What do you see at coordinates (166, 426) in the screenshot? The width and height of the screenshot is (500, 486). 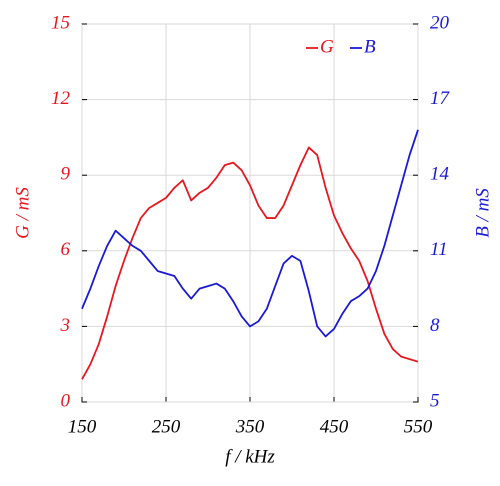 I see `x-tick-label: 250` at bounding box center [166, 426].